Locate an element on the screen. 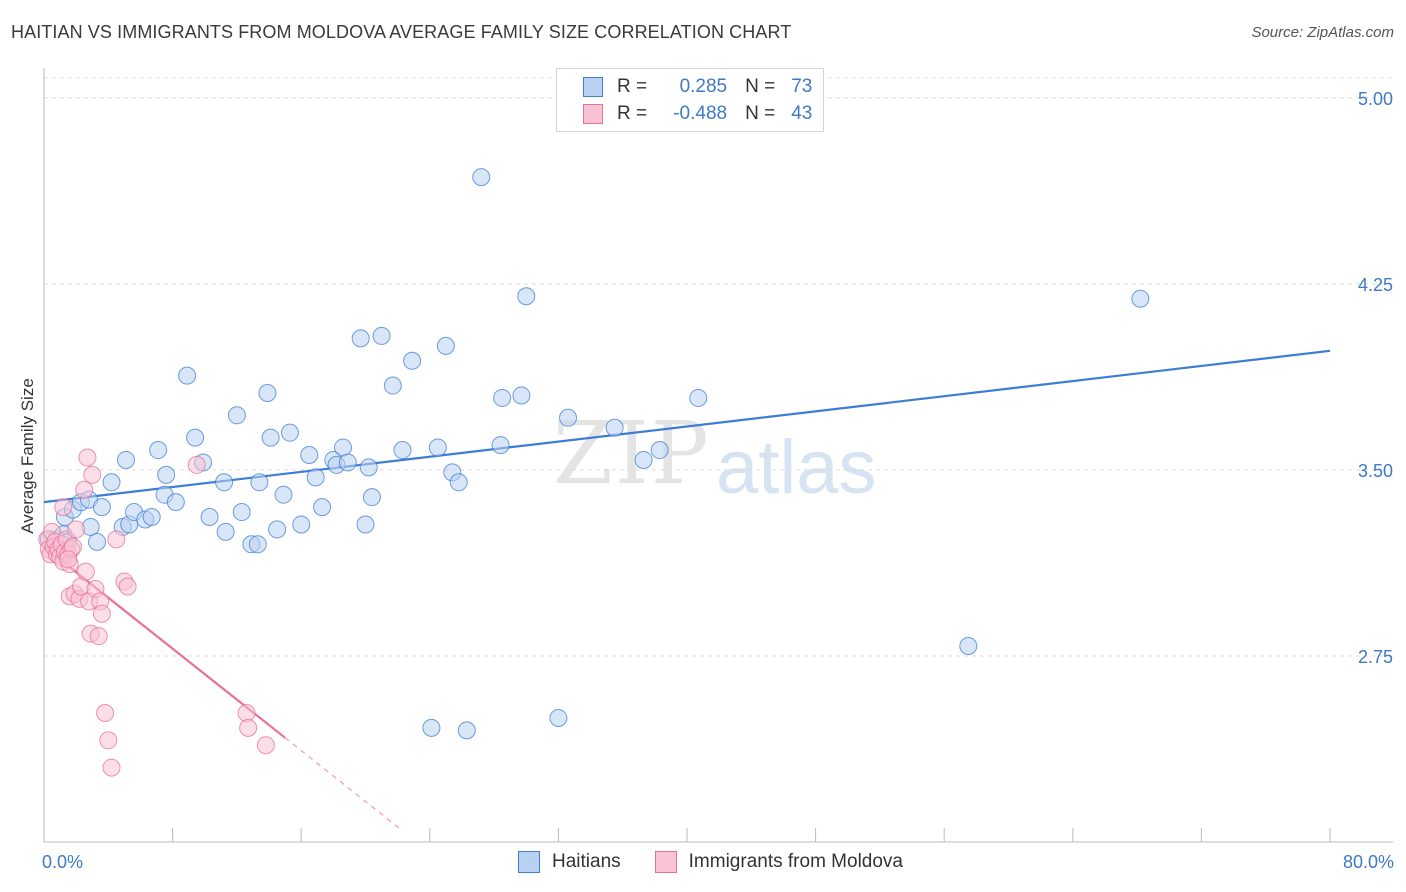  legend-item-moldova: Immigrants from Moldova is located at coordinates (778, 862).